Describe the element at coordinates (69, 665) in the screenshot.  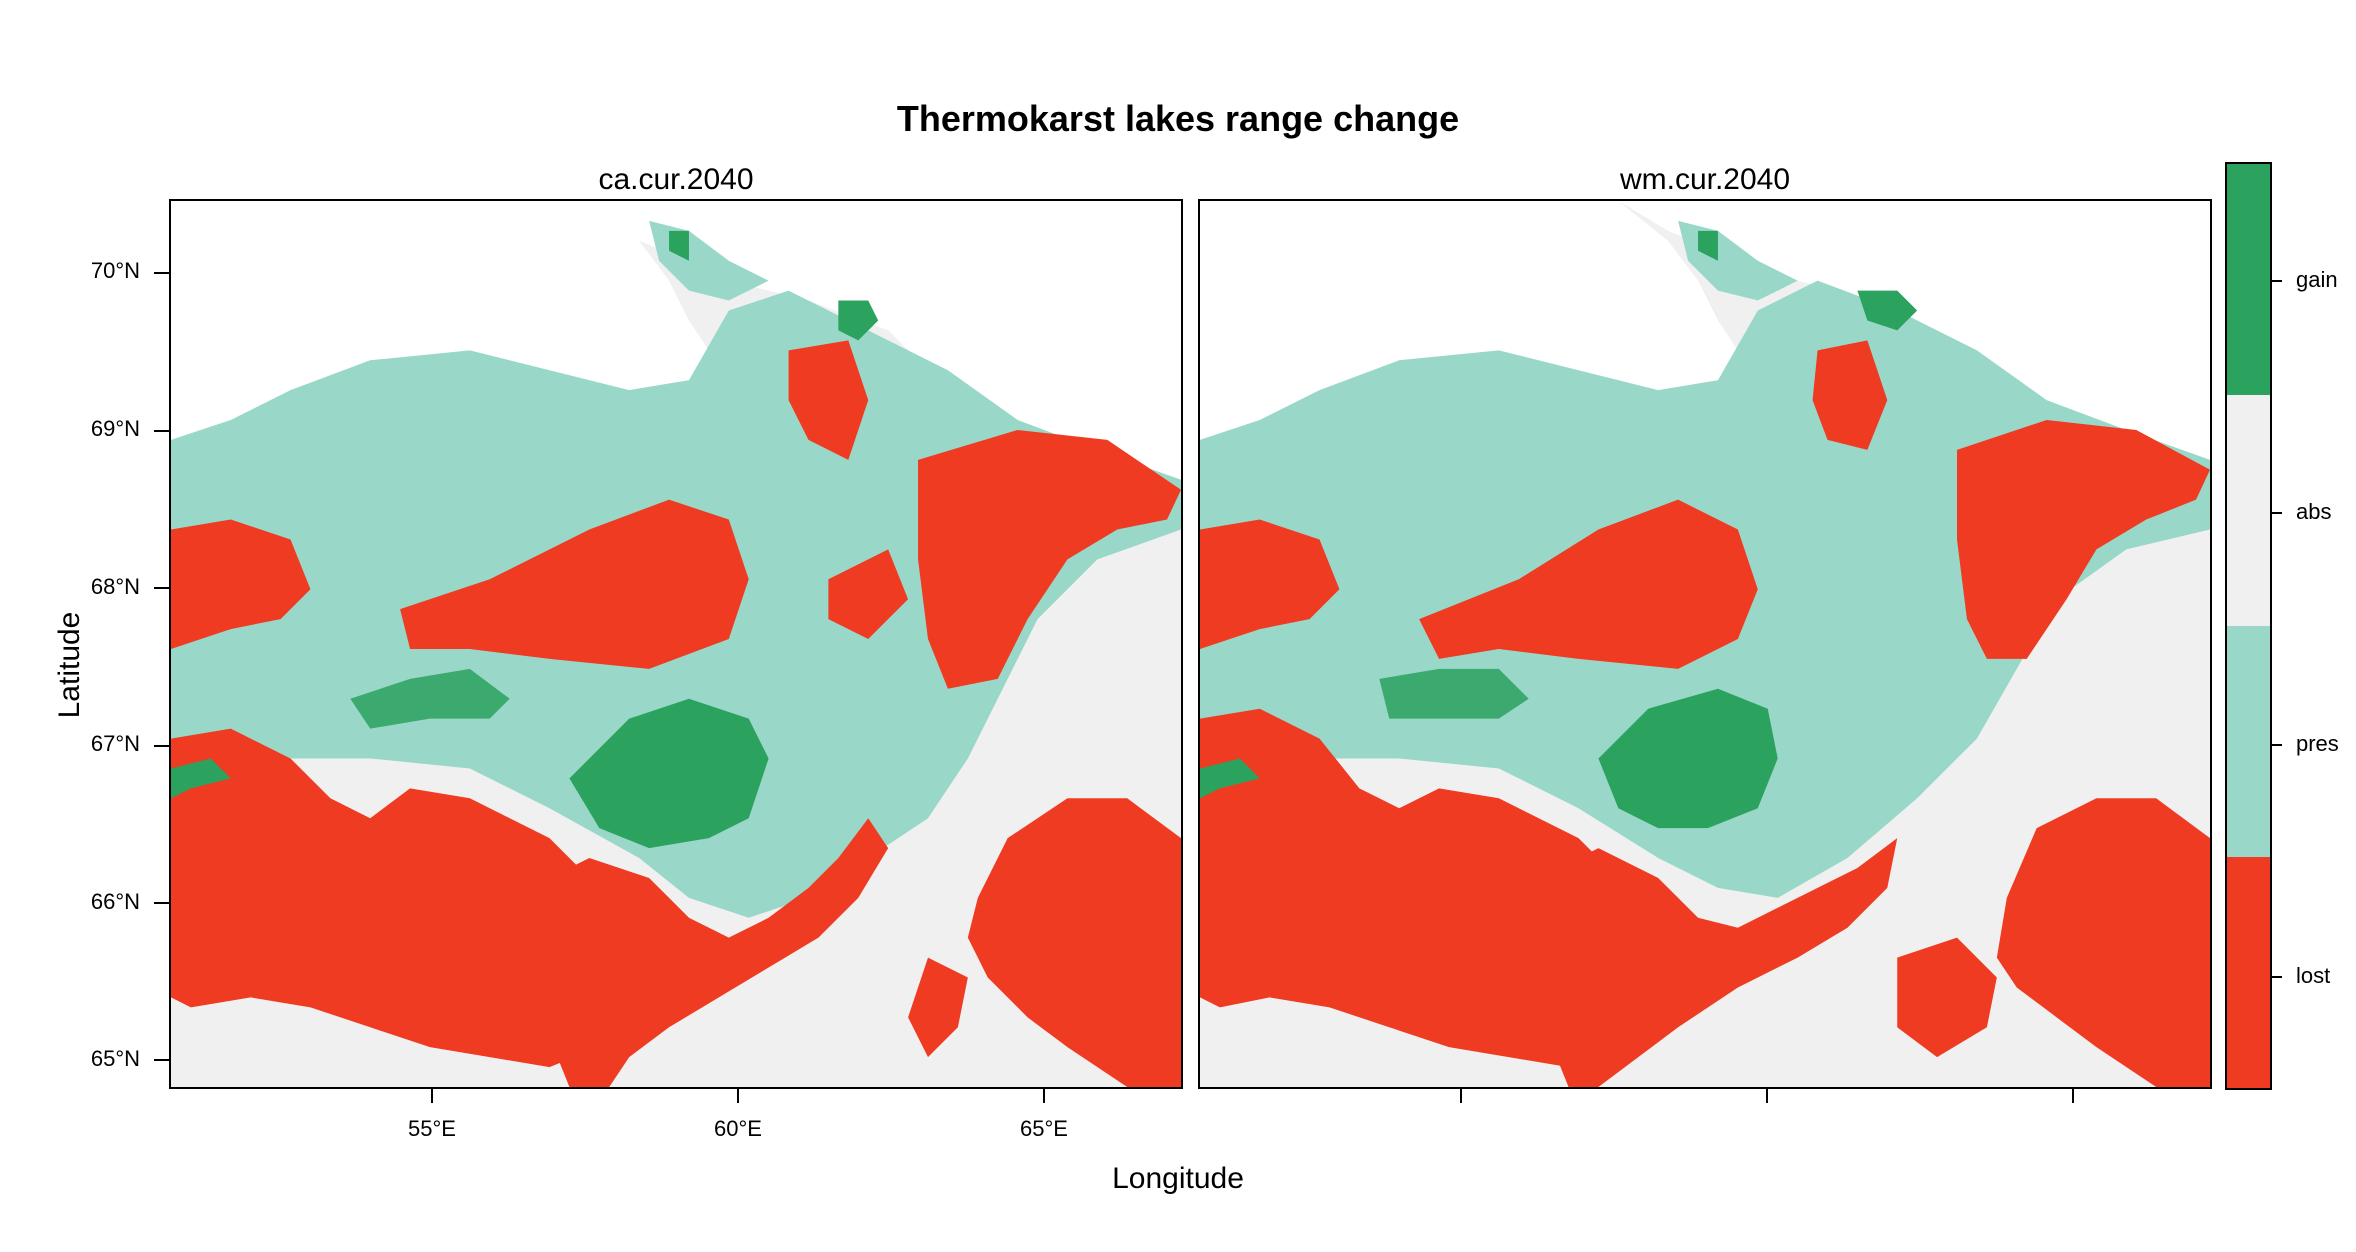
I see `y-axis-label: Latitude` at that location.